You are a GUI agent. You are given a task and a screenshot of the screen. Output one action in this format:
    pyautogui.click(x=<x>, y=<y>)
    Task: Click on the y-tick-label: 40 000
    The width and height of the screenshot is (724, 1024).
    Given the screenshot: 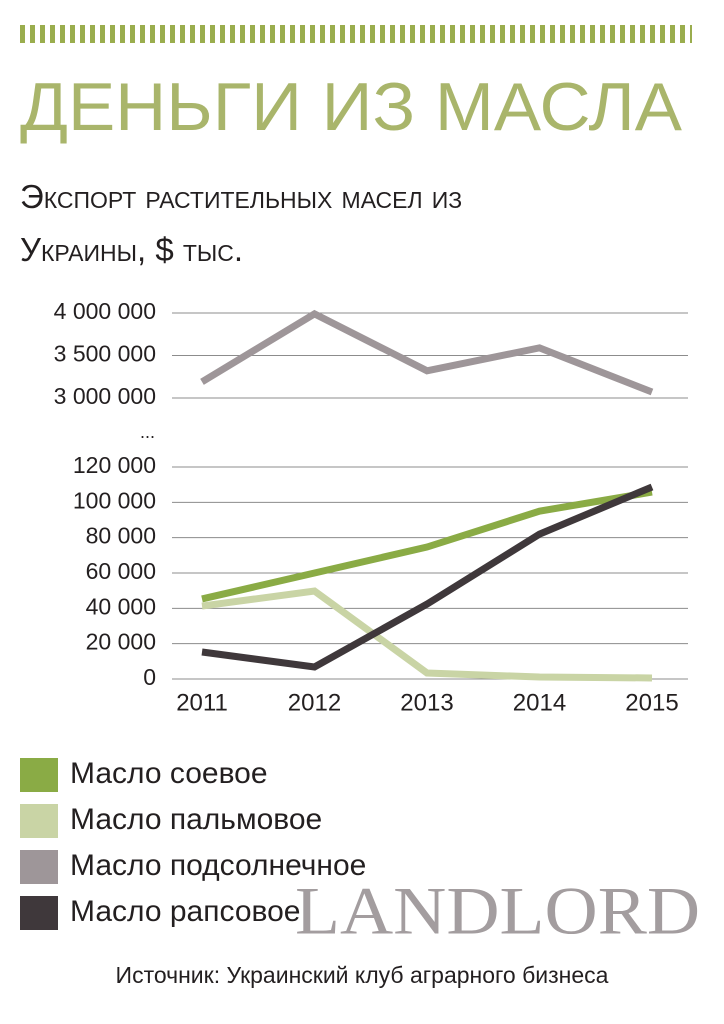 What is the action you would take?
    pyautogui.click(x=121, y=606)
    